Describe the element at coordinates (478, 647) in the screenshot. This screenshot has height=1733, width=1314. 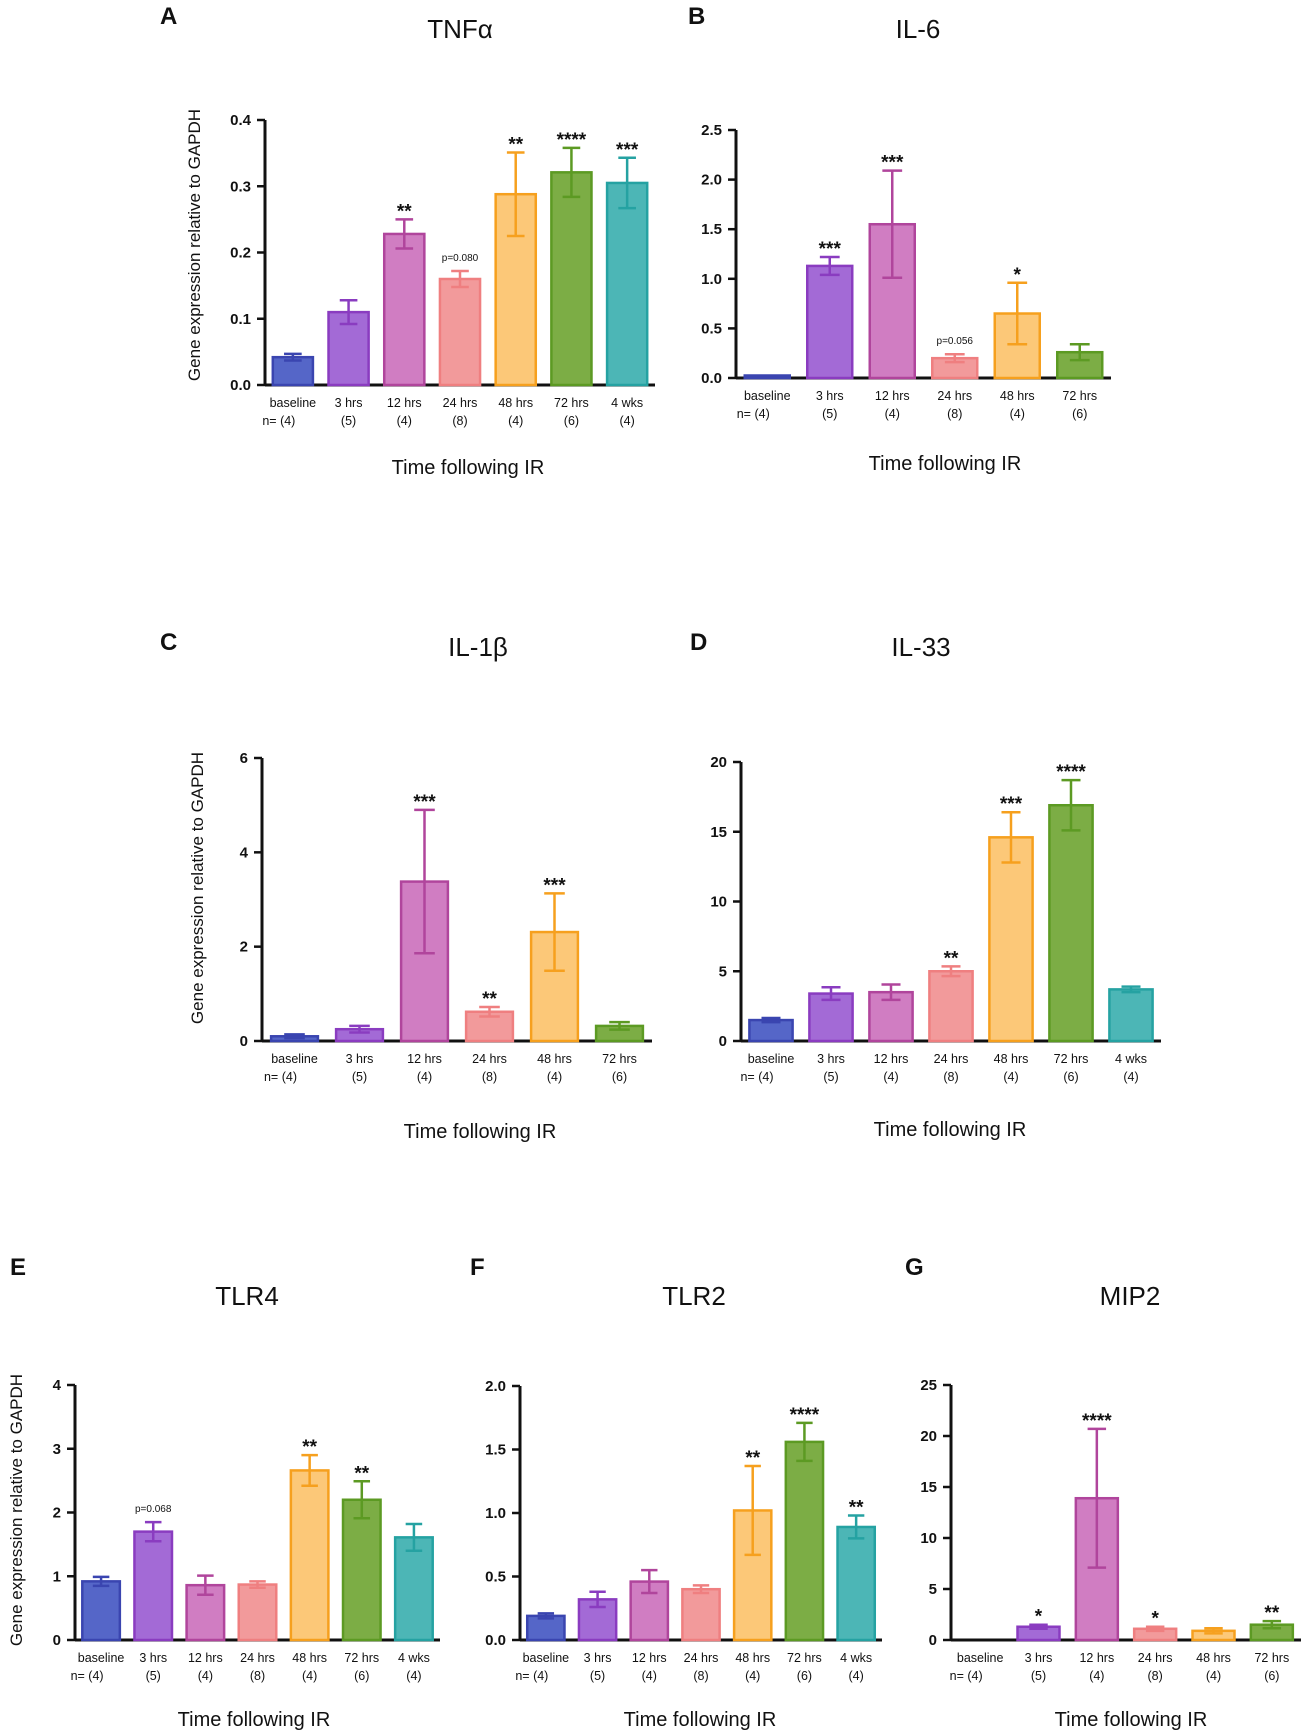
I see `chart-title: IL-1β` at that location.